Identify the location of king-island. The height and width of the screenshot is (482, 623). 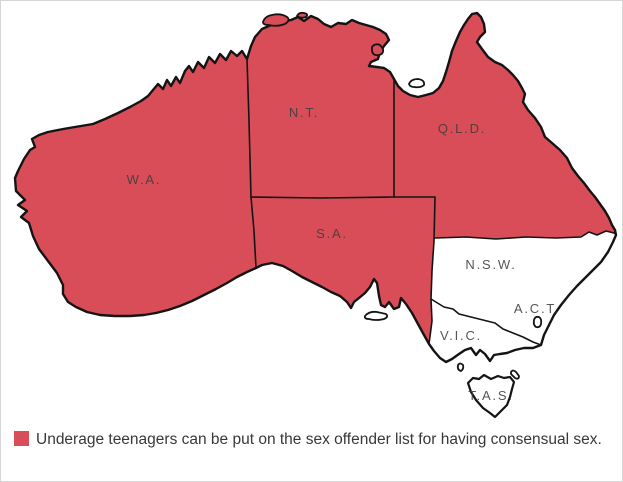
(460, 367).